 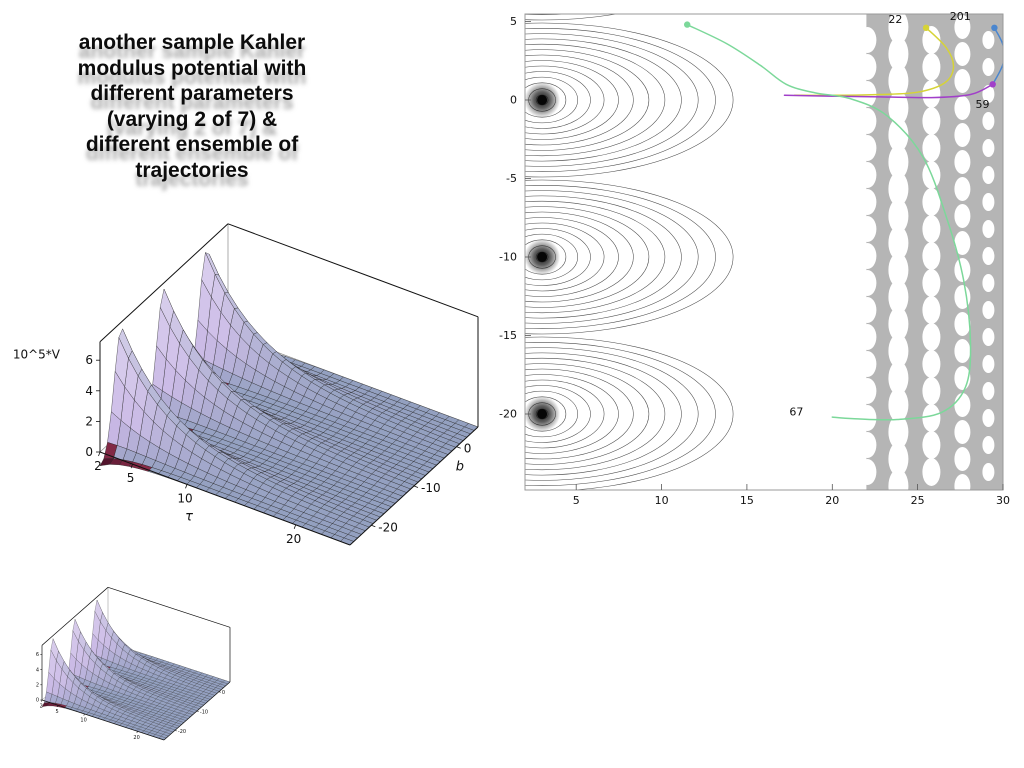 I want to click on x-axis-tick-label: 5, so click(x=57, y=712).